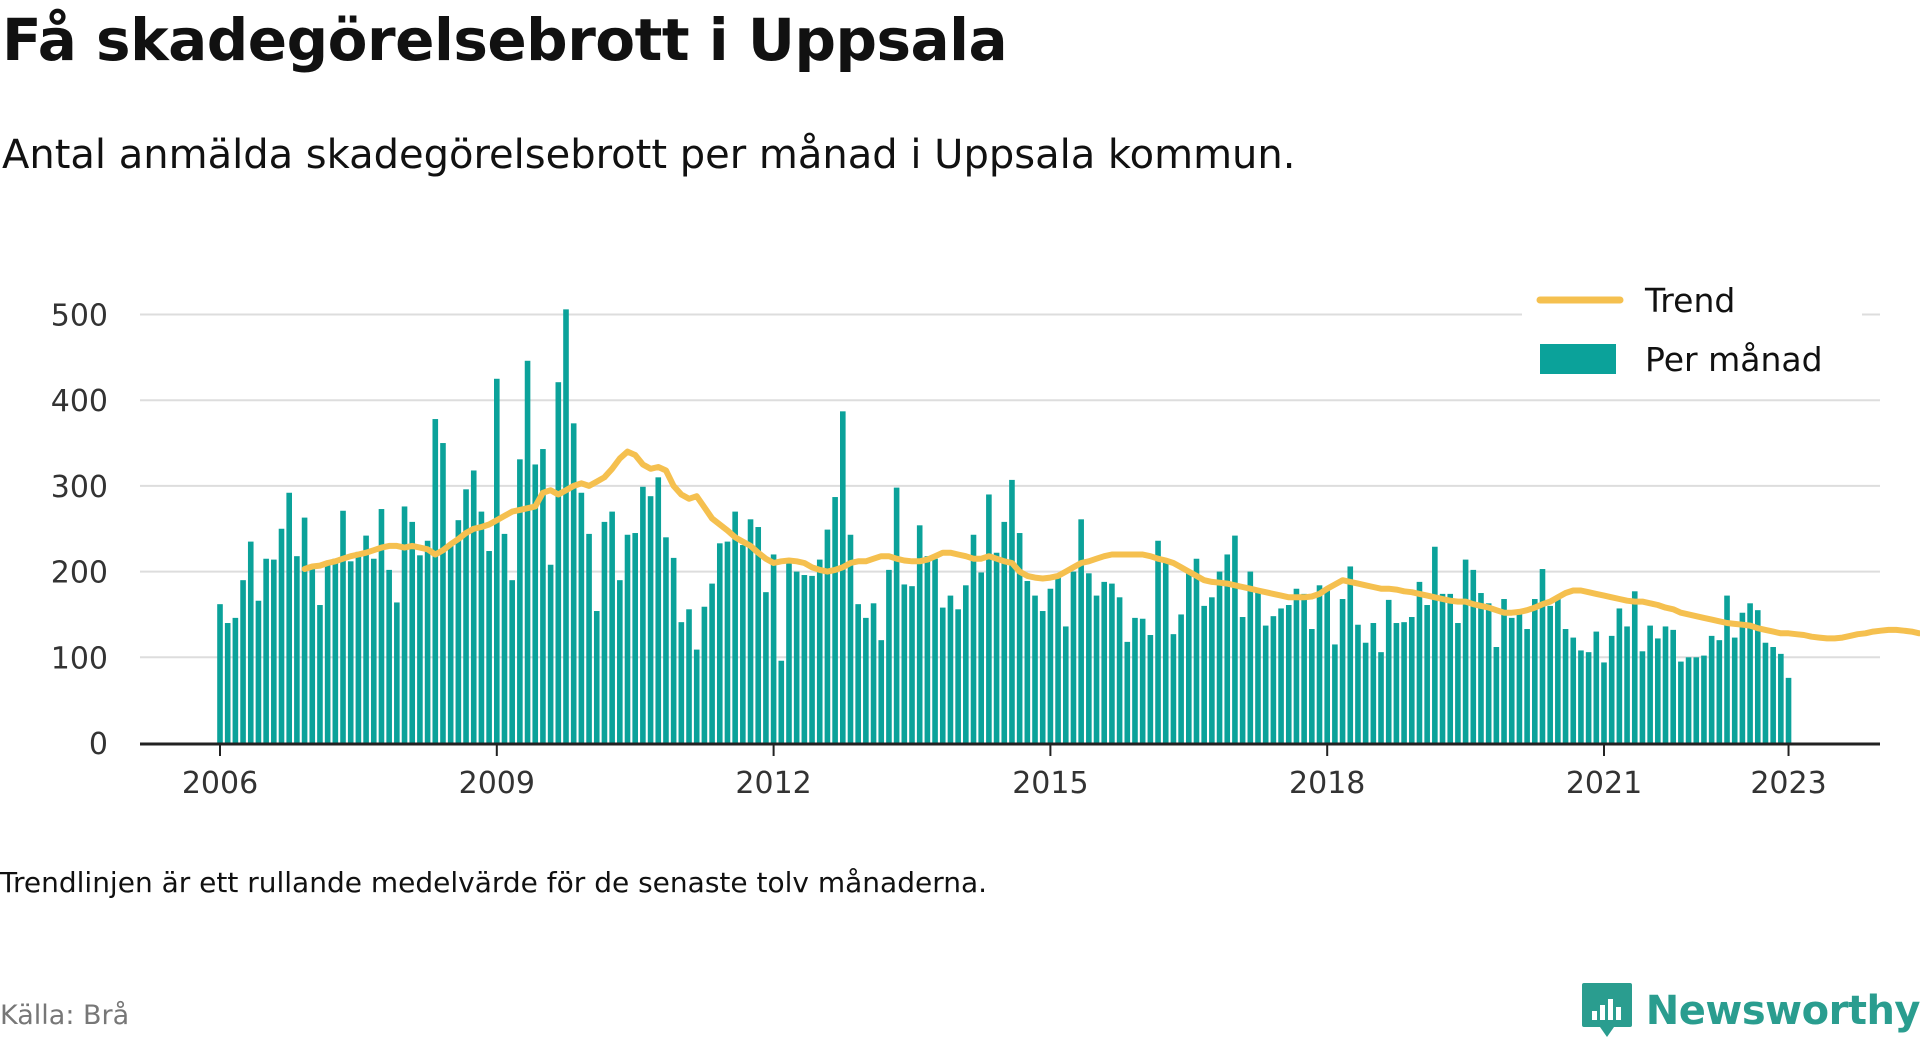  I want to click on x-tick-label: 2023, so click(1788, 783).